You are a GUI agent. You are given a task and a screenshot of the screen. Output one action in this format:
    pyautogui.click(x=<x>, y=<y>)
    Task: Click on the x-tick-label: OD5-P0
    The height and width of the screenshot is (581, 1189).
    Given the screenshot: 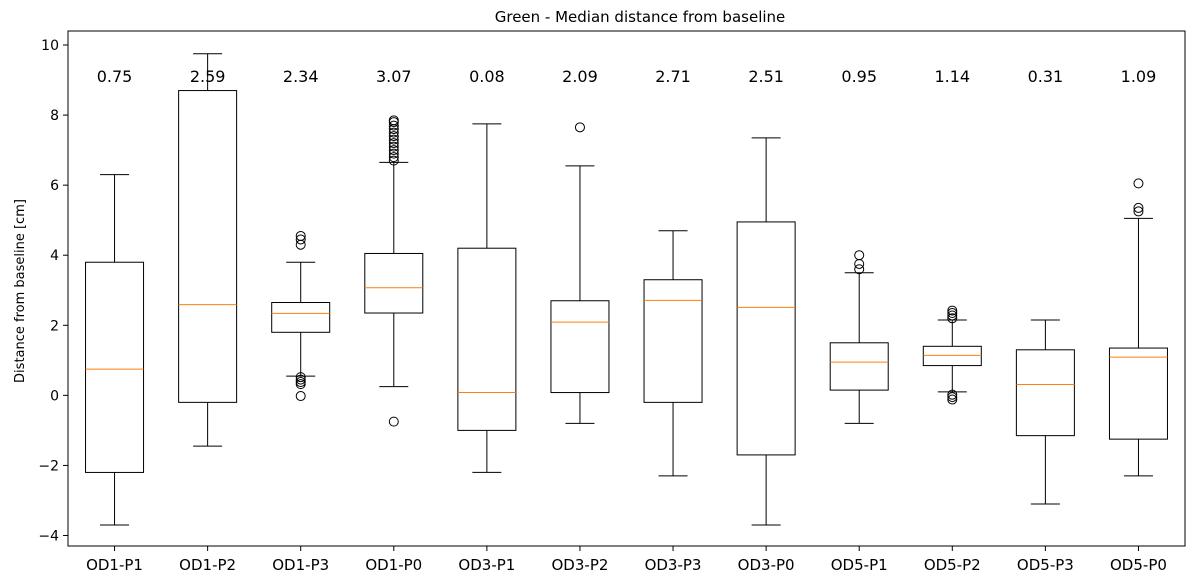 What is the action you would take?
    pyautogui.click(x=1138, y=565)
    